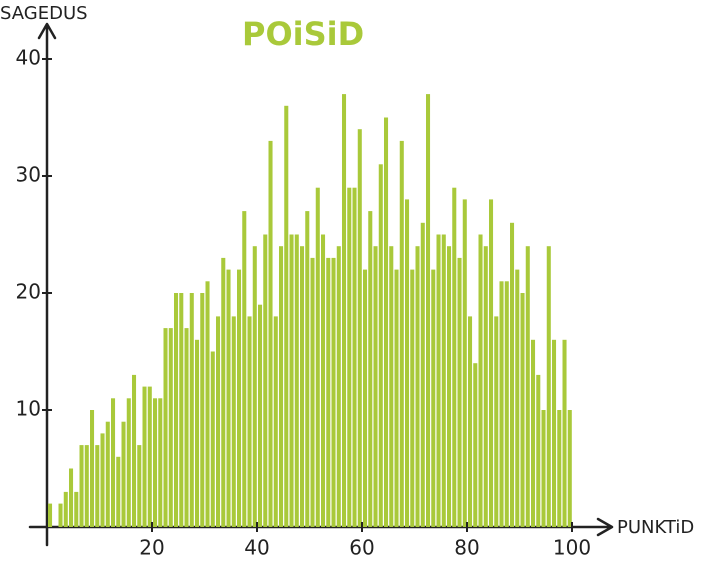 This screenshot has width=718, height=561. I want to click on x-axis-label: PUNKTiD, so click(655, 527).